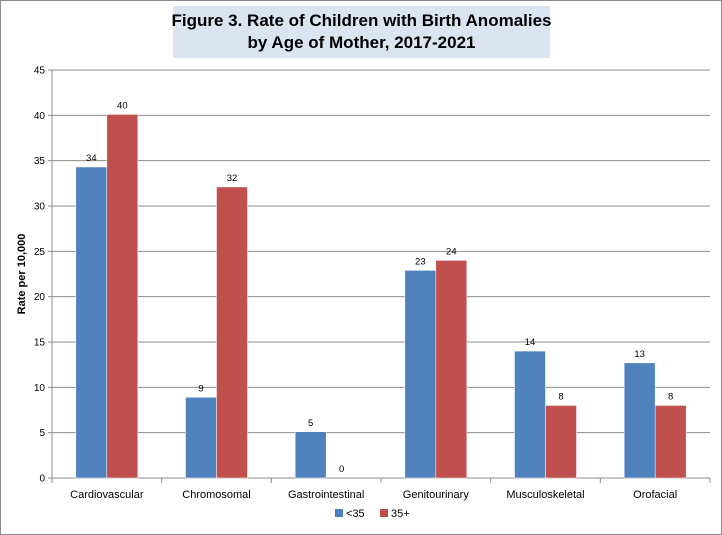  What do you see at coordinates (341, 469) in the screenshot?
I see `data-label: 0` at bounding box center [341, 469].